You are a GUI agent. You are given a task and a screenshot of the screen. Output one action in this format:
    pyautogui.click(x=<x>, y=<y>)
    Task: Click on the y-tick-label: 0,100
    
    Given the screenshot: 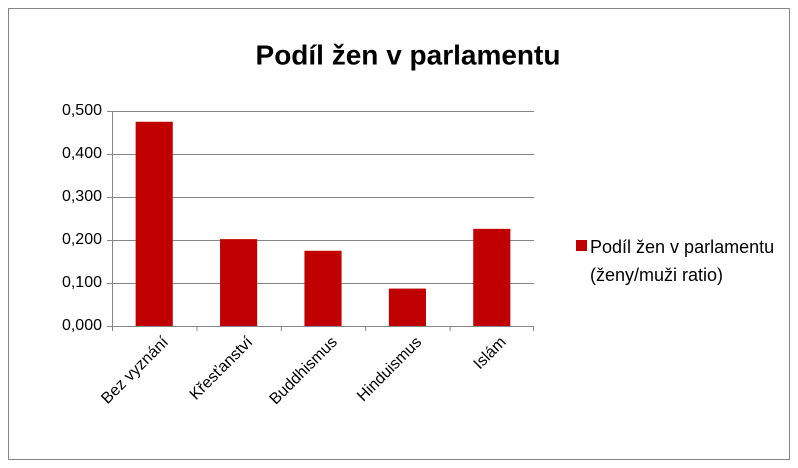 What is the action you would take?
    pyautogui.click(x=82, y=282)
    